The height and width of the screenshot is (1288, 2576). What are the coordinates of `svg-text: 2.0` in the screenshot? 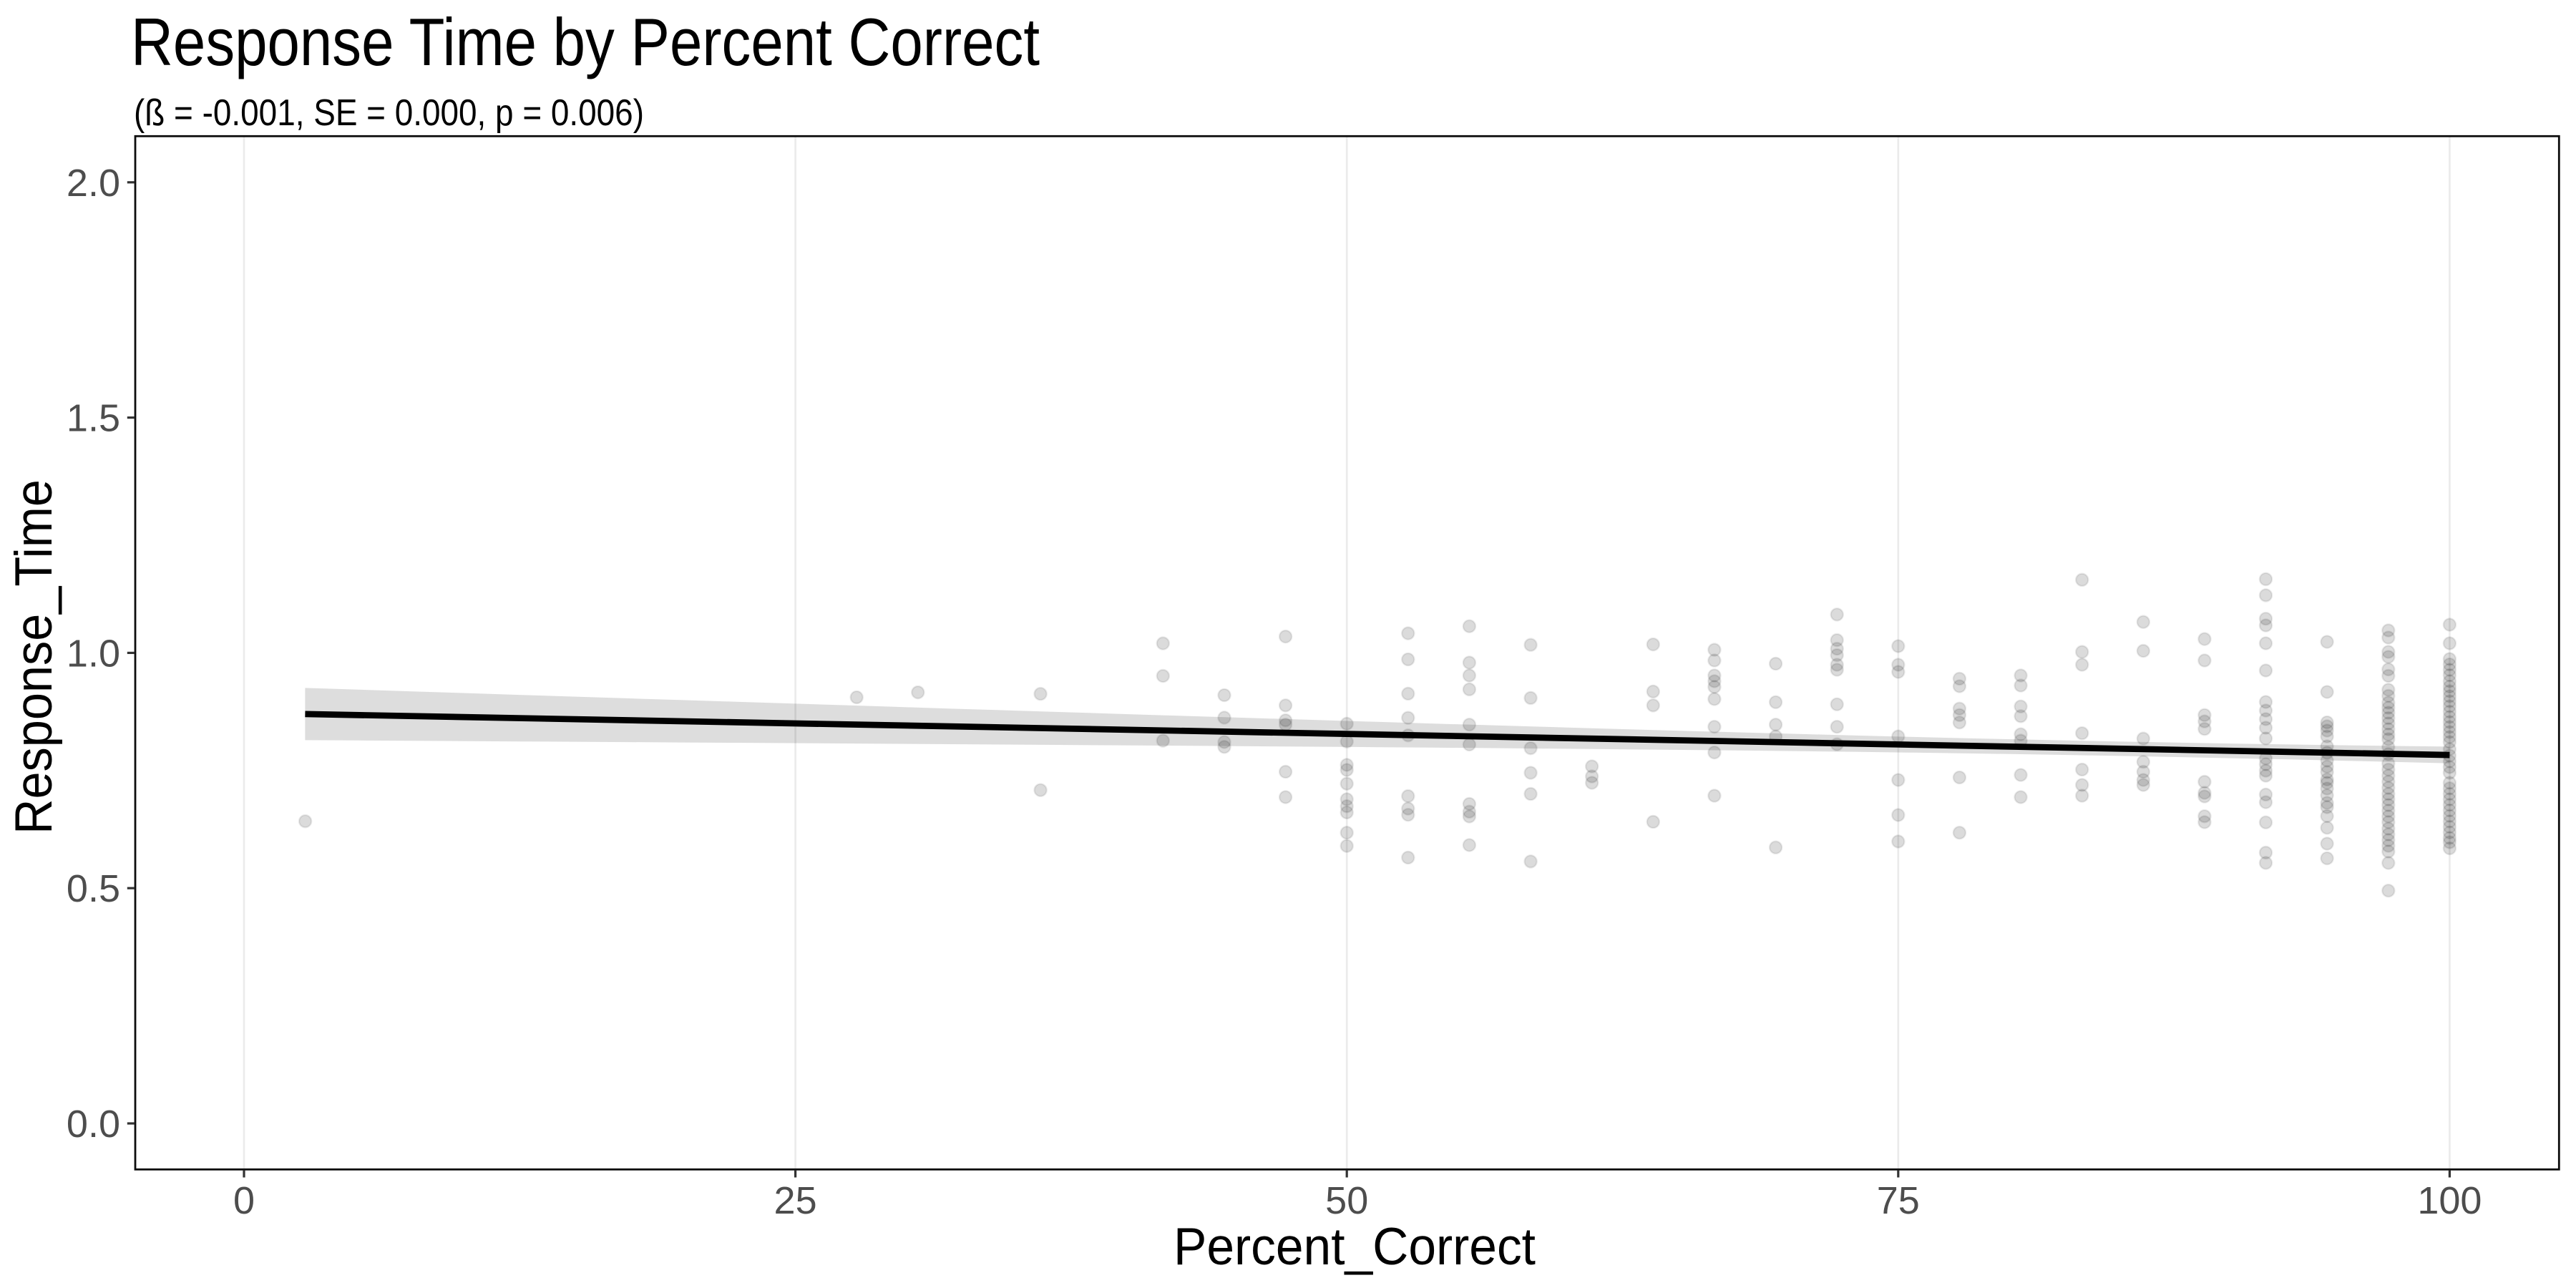 It's located at (93, 183).